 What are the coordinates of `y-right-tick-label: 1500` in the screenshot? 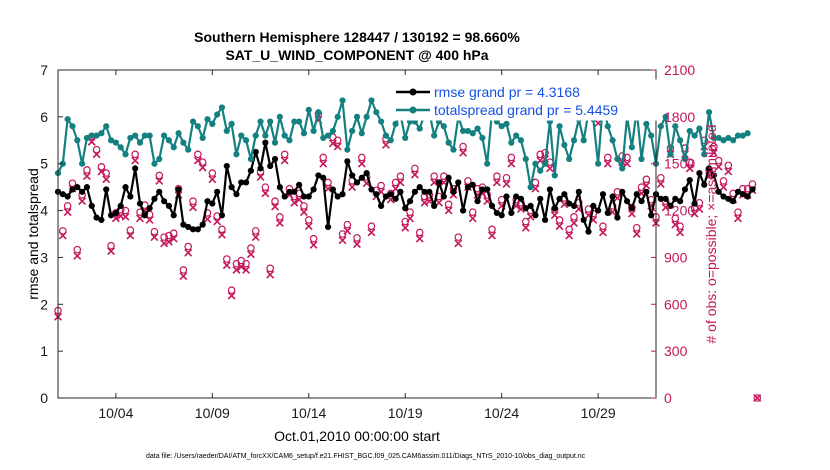 It's located at (679, 164).